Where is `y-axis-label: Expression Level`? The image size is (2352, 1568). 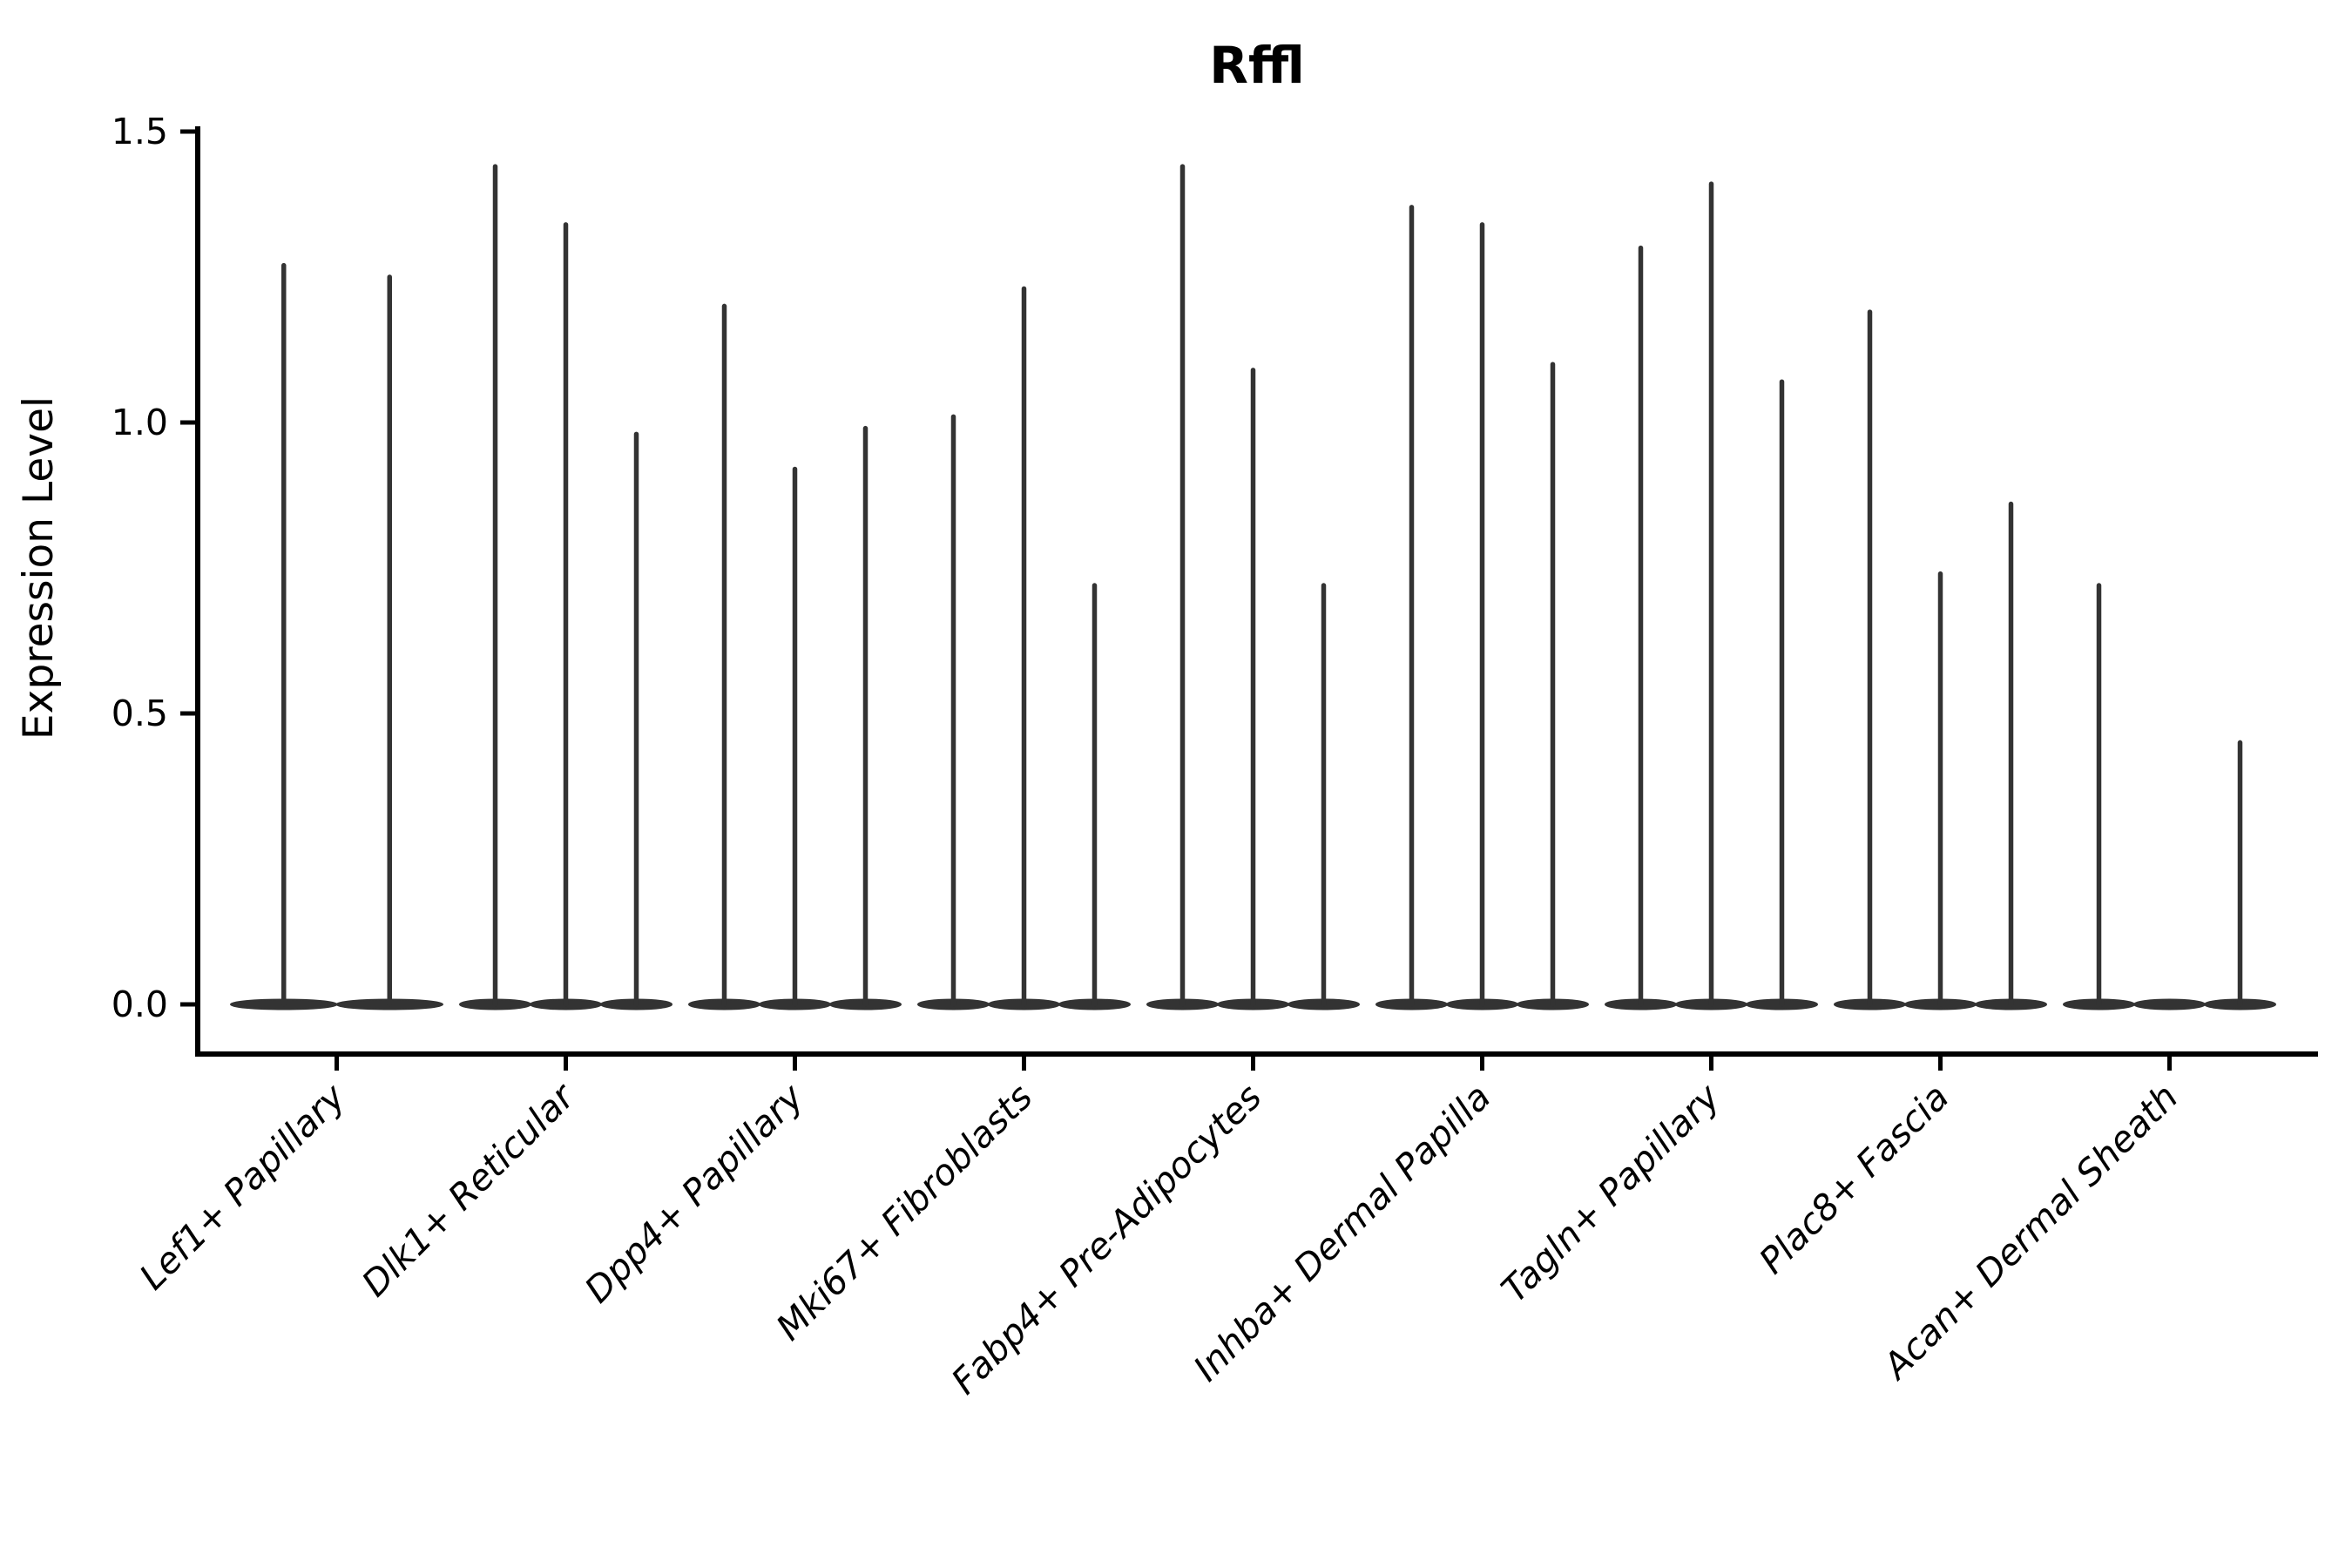
y-axis-label: Expression Level is located at coordinates (39, 568).